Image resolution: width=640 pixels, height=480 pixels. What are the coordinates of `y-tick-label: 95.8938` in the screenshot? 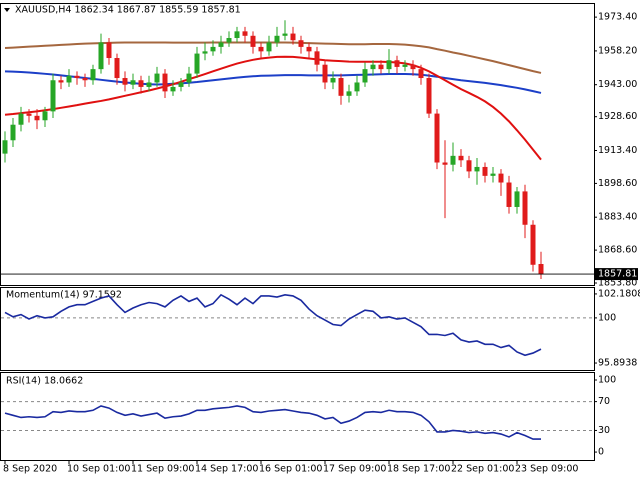 It's located at (617, 363).